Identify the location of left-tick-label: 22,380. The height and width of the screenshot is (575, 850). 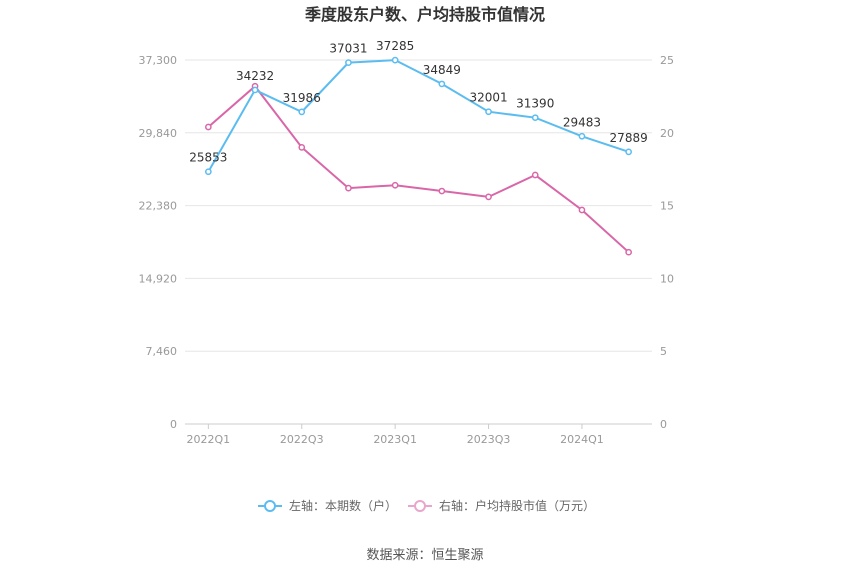
(158, 206).